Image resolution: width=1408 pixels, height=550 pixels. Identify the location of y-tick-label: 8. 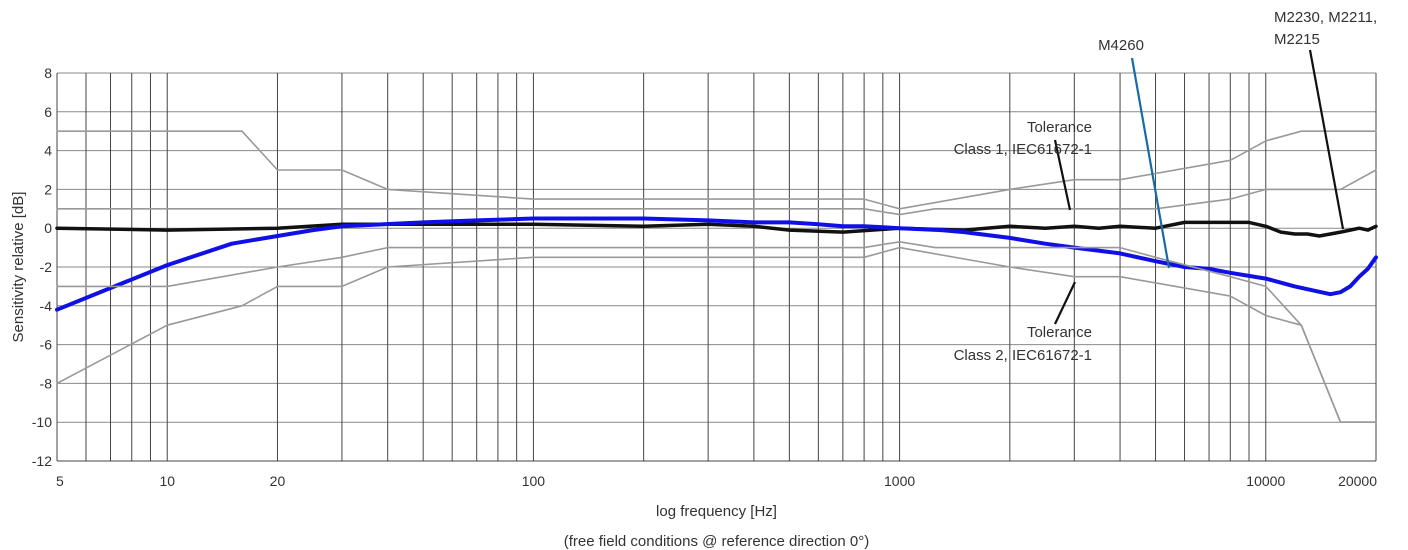
(48, 73).